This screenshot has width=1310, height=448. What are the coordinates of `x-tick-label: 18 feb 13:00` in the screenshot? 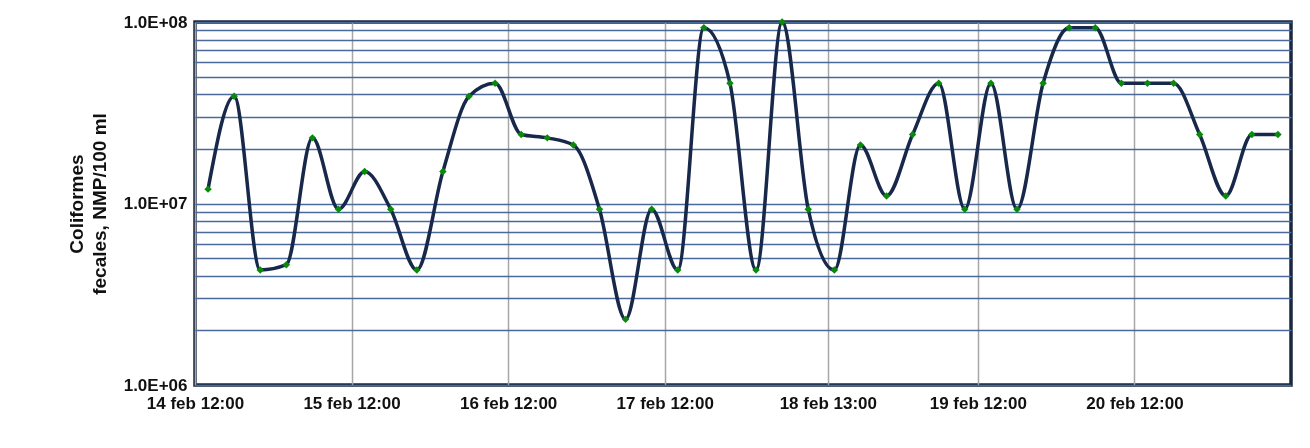 It's located at (828, 403).